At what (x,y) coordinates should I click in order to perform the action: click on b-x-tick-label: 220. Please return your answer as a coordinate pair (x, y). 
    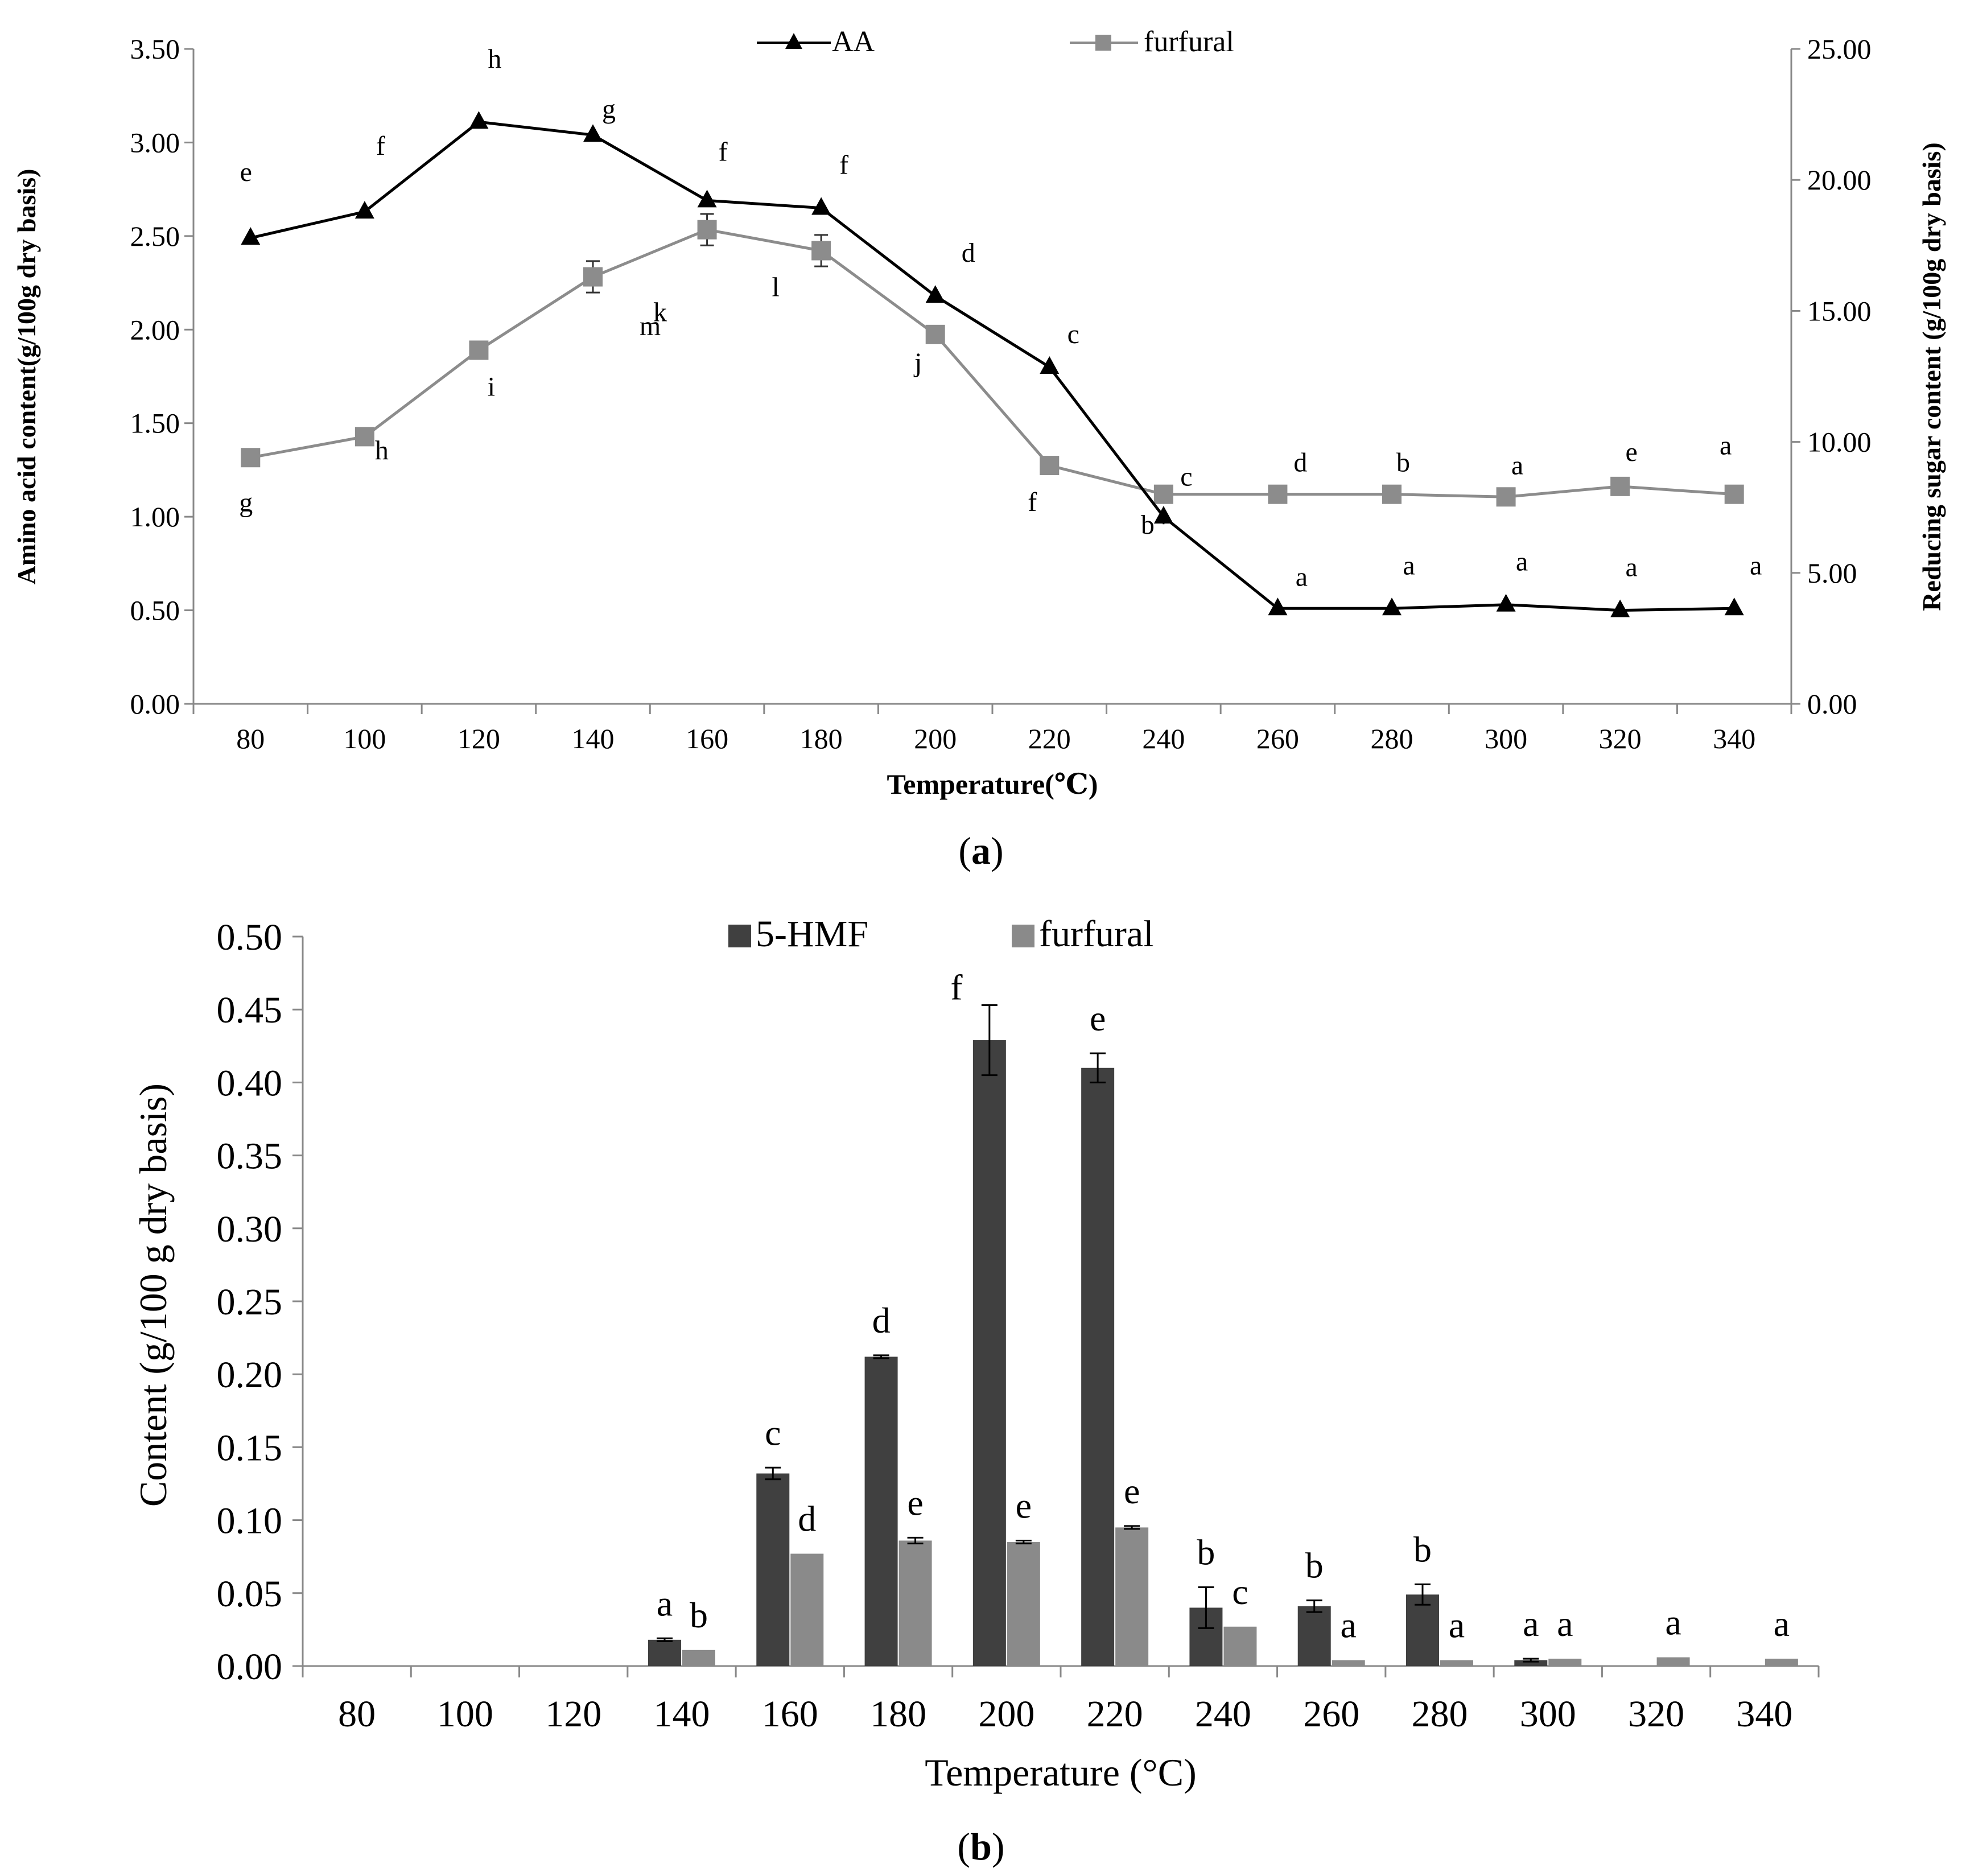
    Looking at the image, I should click on (1115, 1714).